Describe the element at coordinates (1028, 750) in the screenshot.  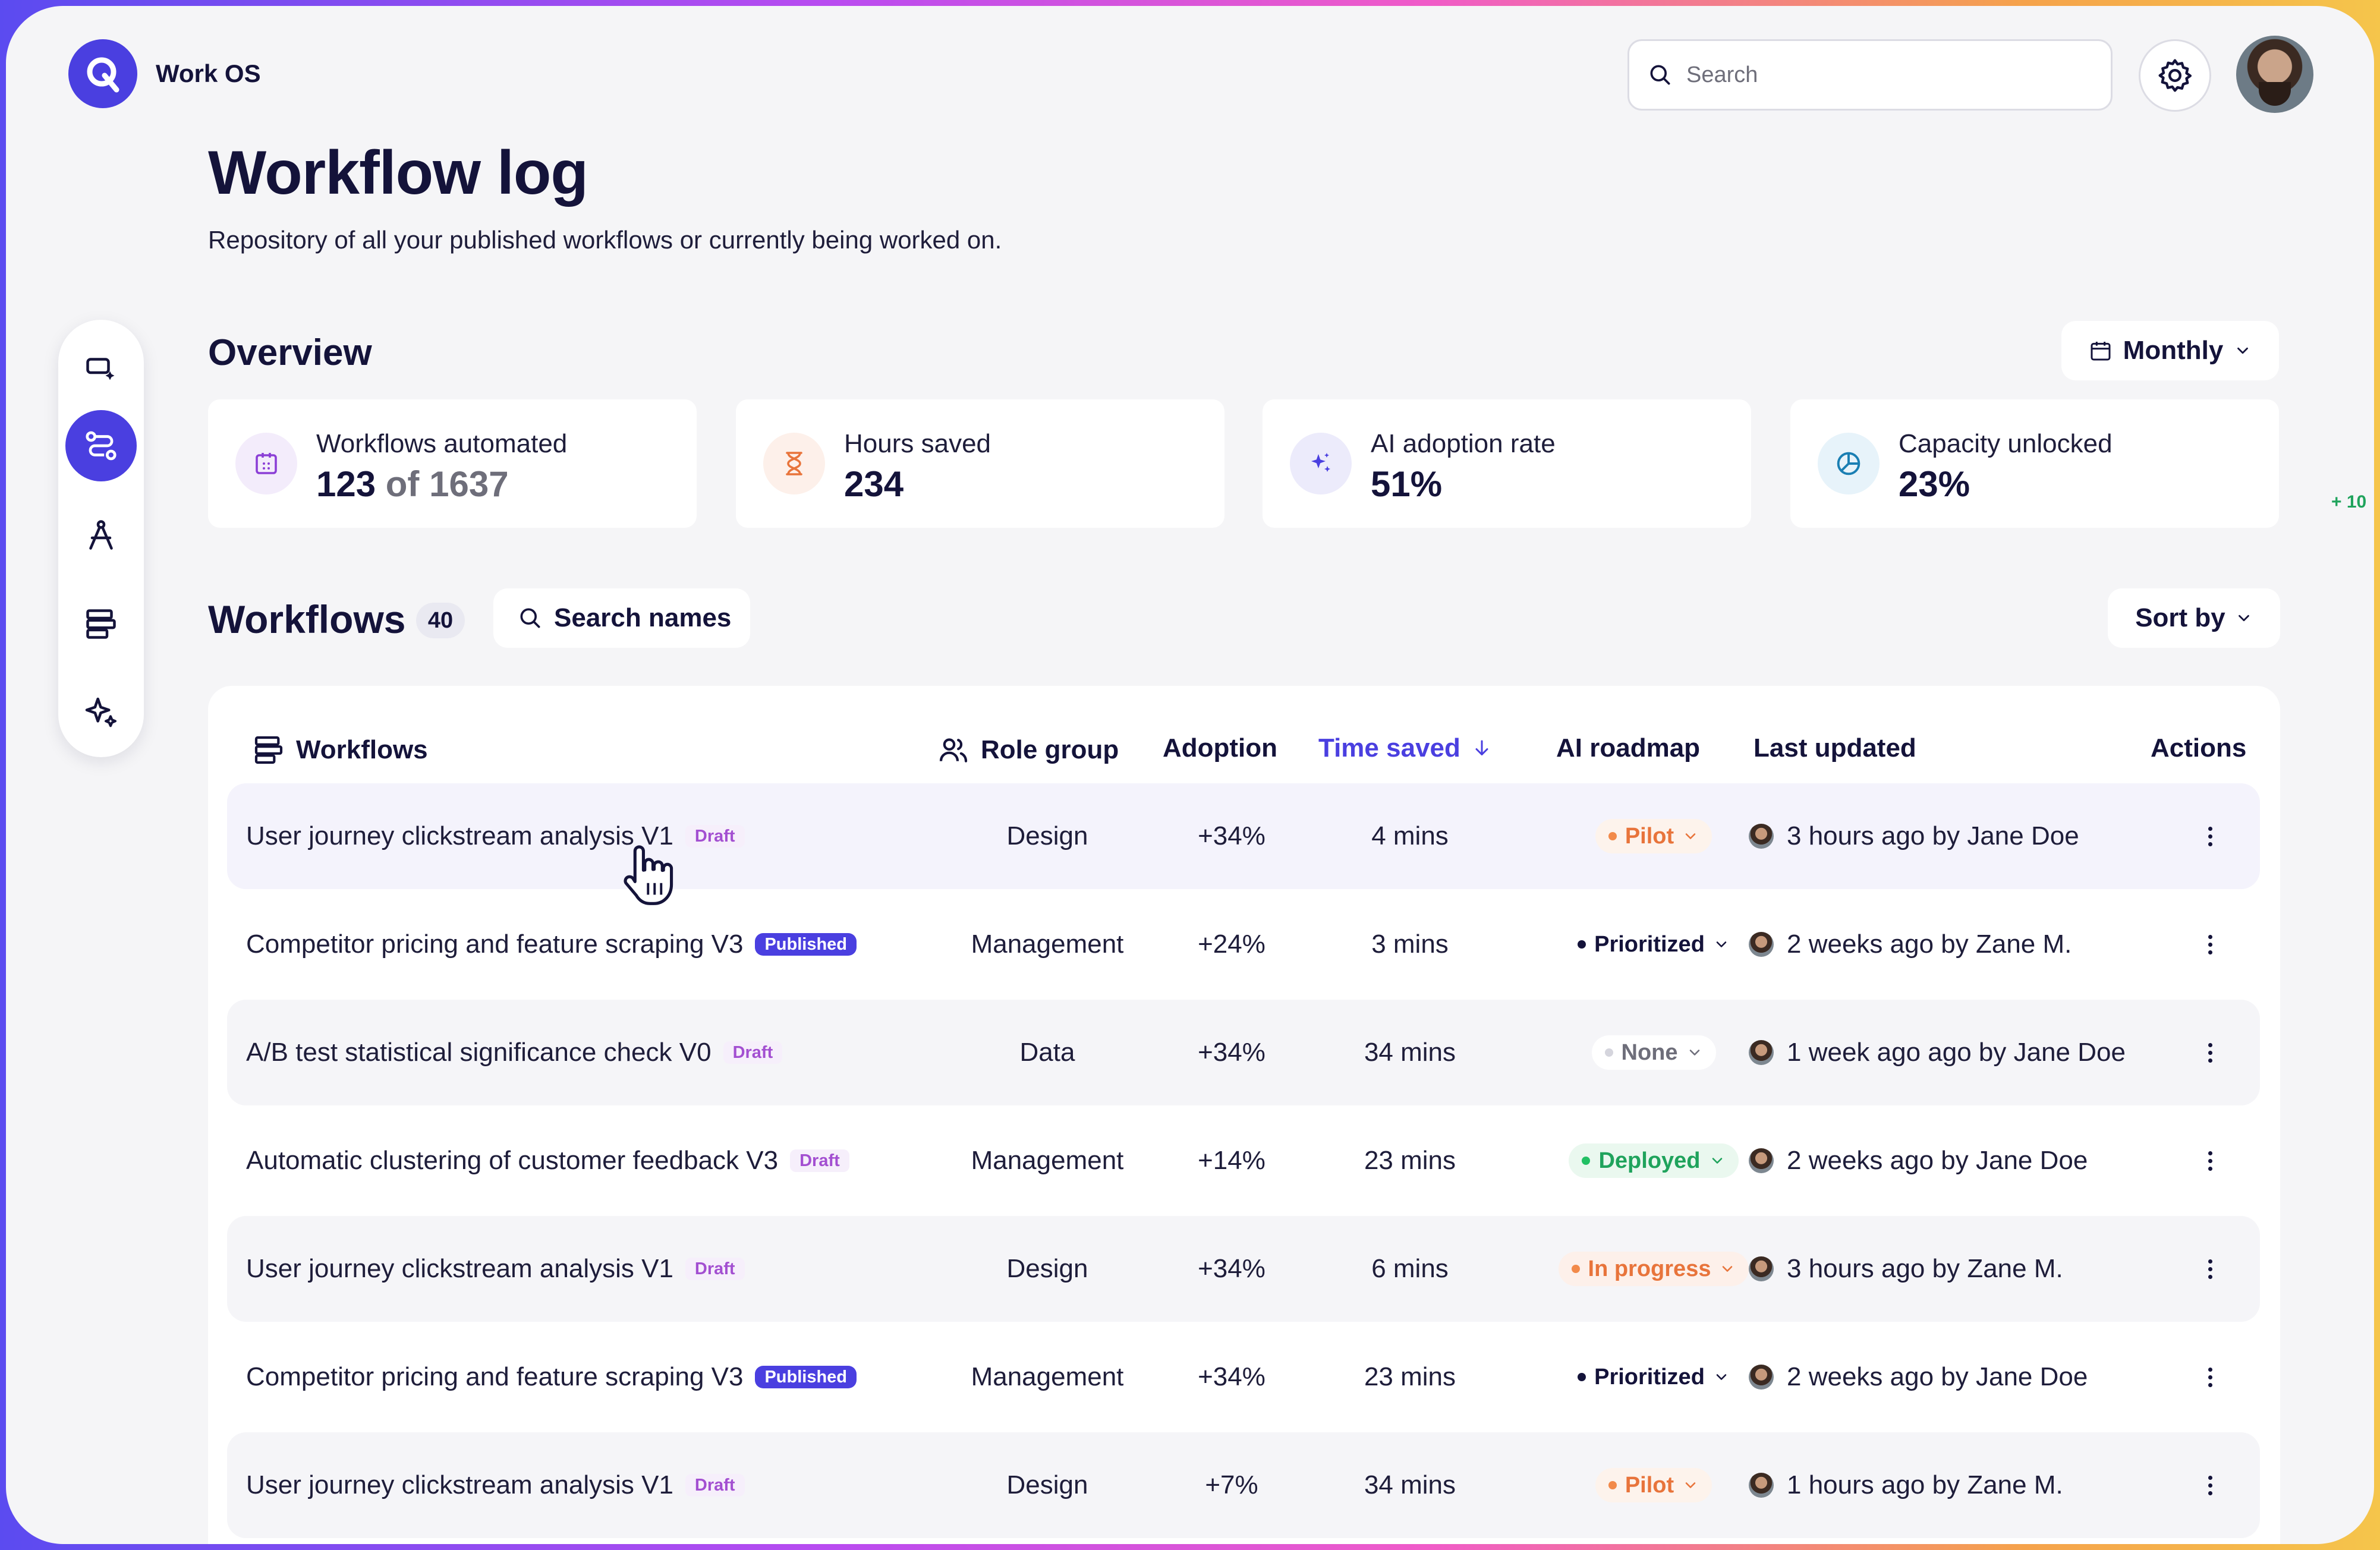
I see `column-header-role-group: Role group` at that location.